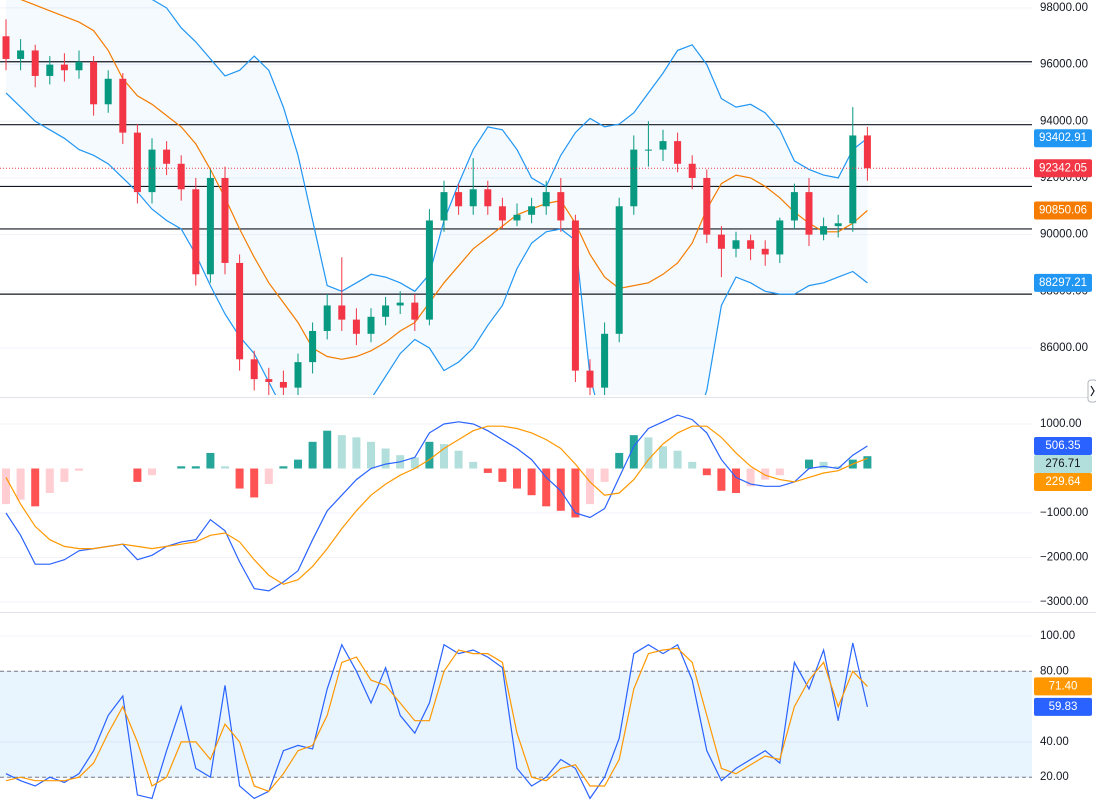 This screenshot has height=806, width=1096. I want to click on price-badge-label: 92342.05, so click(1063, 168).